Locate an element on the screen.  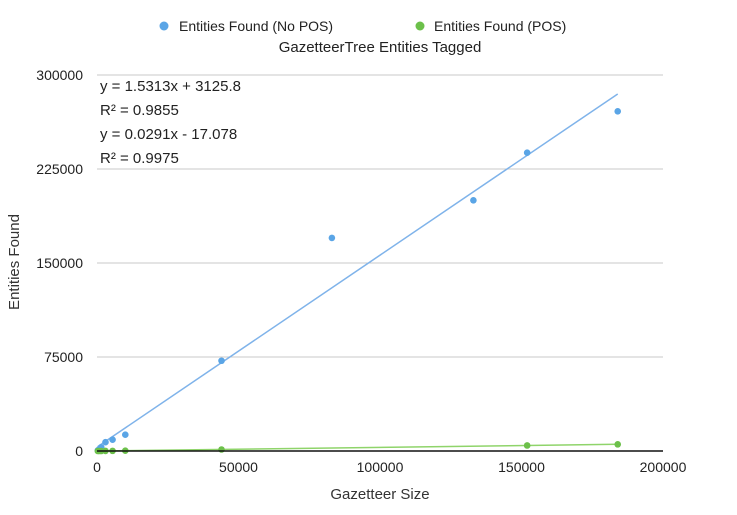
x-tick-label: 50000 is located at coordinates (238, 467).